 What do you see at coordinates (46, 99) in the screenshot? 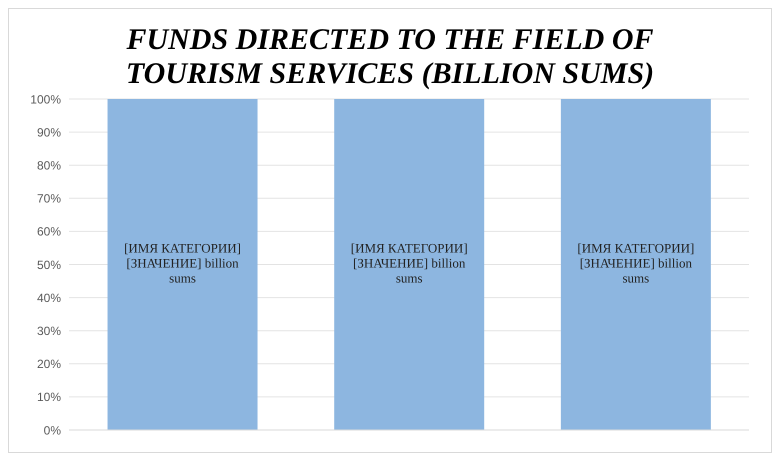
I see `y-tick-label: 100%` at bounding box center [46, 99].